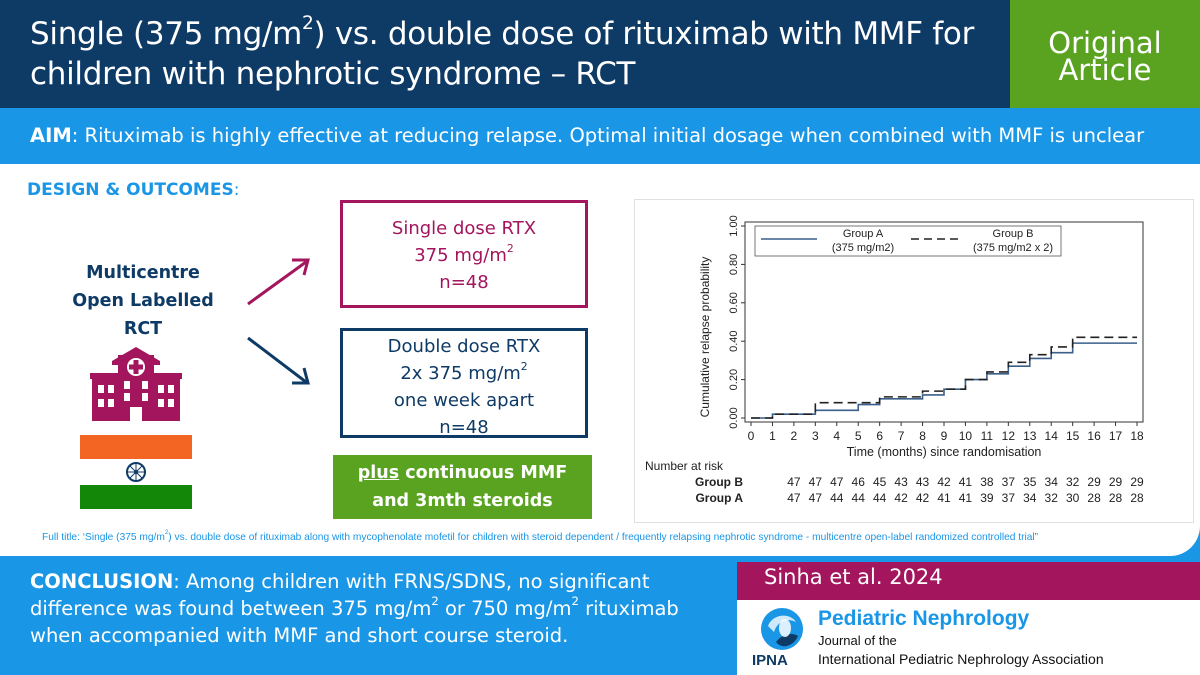  Describe the element at coordinates (987, 436) in the screenshot. I see `x-tick-label: 11` at that location.